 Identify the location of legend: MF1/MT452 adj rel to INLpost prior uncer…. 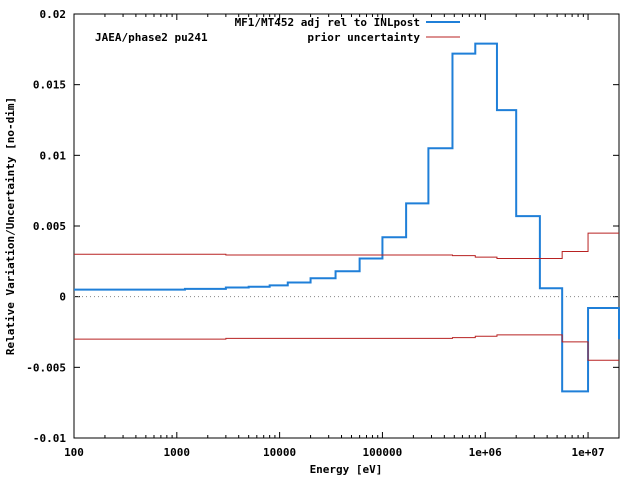
(347, 30).